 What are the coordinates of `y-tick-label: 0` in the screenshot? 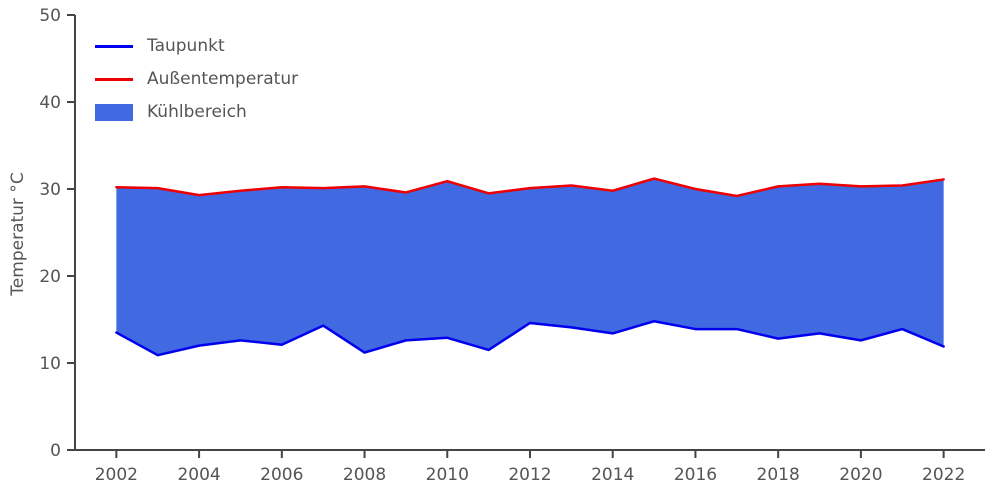 It's located at (55, 451).